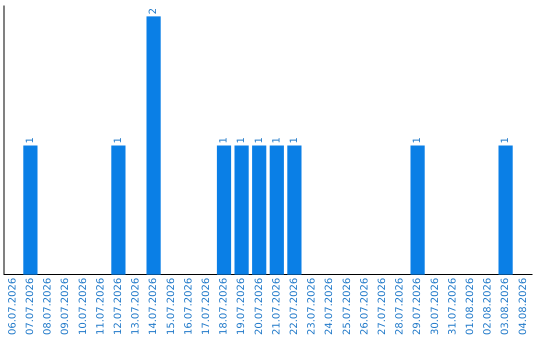  What do you see at coordinates (382, 307) in the screenshot?
I see `x-tick-label: 27.07.2026` at bounding box center [382, 307].